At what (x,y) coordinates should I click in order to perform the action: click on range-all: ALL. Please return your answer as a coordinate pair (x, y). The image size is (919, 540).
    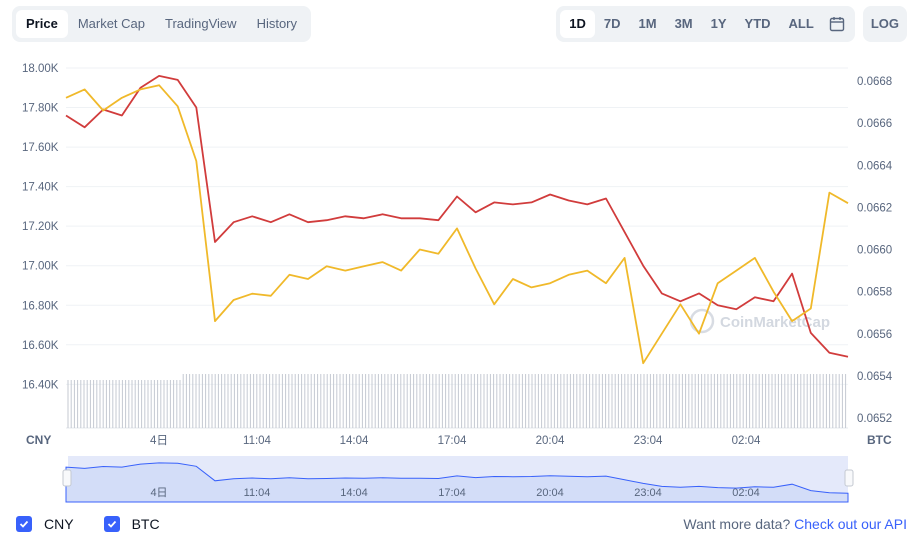
    Looking at the image, I should click on (801, 23).